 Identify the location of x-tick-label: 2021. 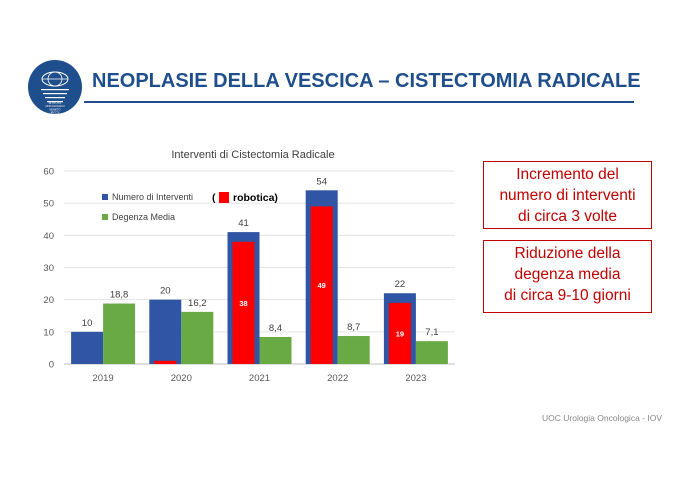
(259, 378).